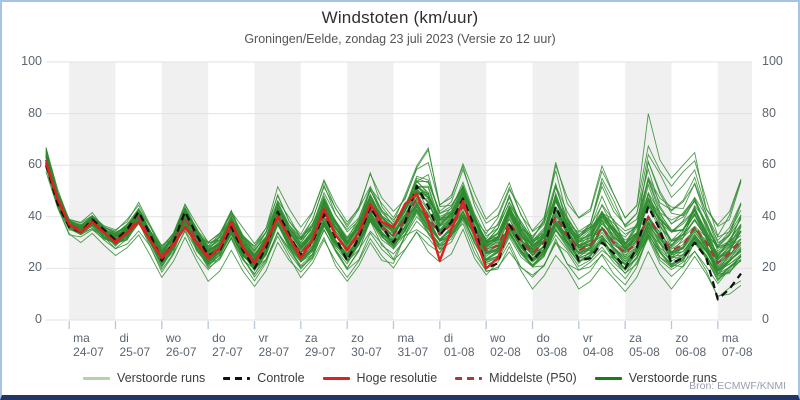  Describe the element at coordinates (691, 351) in the screenshot. I see `x-tick-text: 06-08` at that location.